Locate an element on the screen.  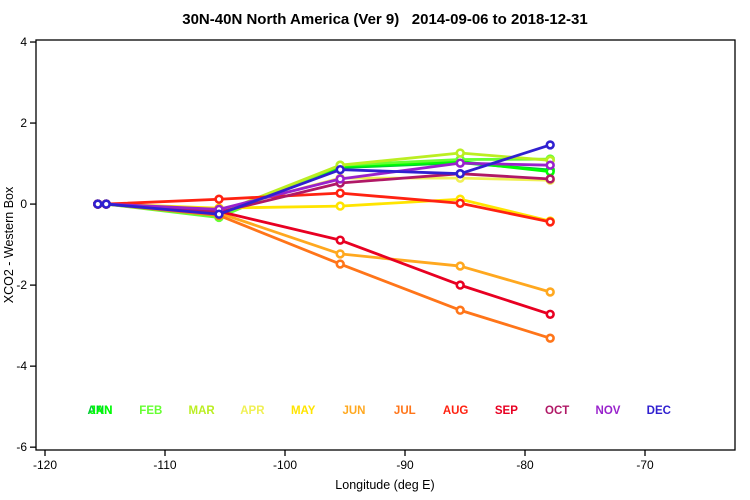
y-axis-tick-label: 4 is located at coordinates (23, 42).